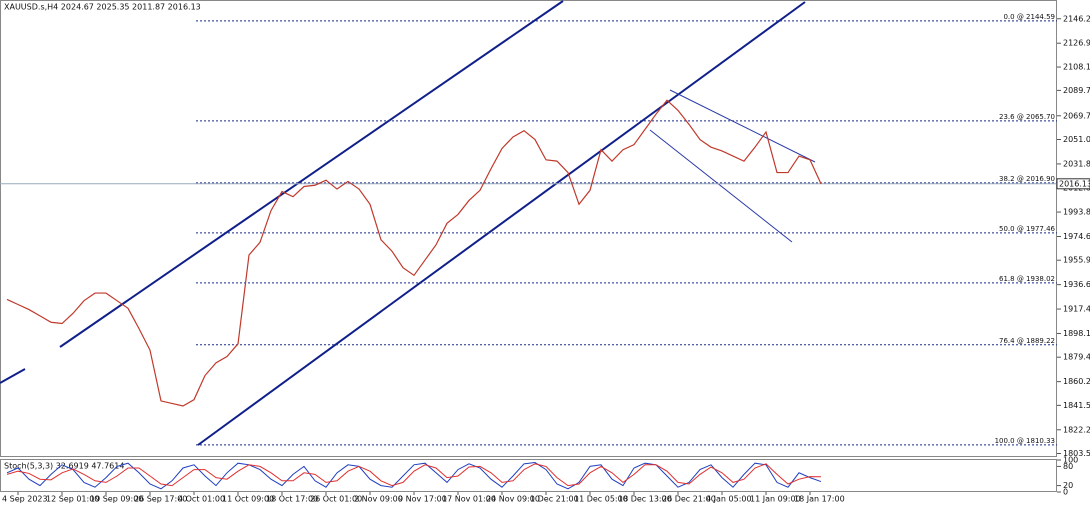 The width and height of the screenshot is (1090, 507). I want to click on y-tick-label: 2031.80, so click(1076, 163).